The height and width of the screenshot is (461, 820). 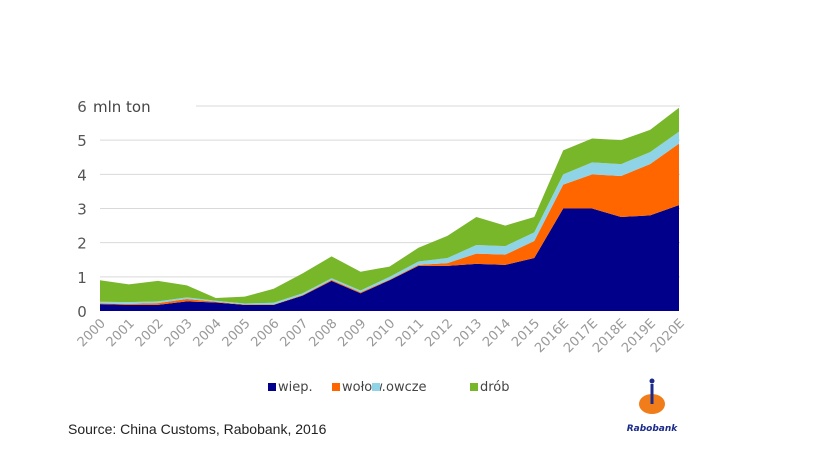 I want to click on x-tick-label: 2005, so click(x=237, y=333).